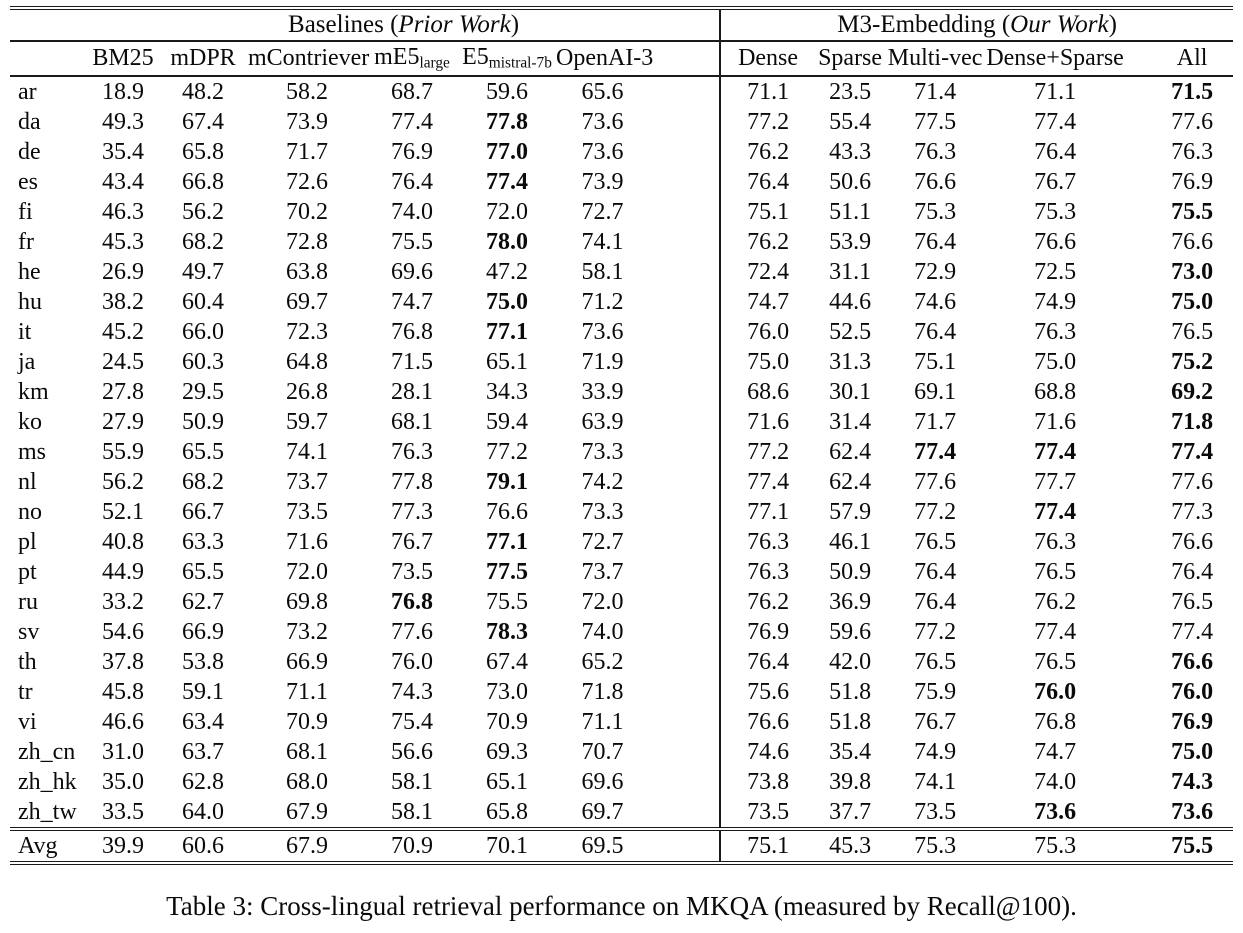  Describe the element at coordinates (49, 846) in the screenshot. I see `row-label: Avg` at that location.